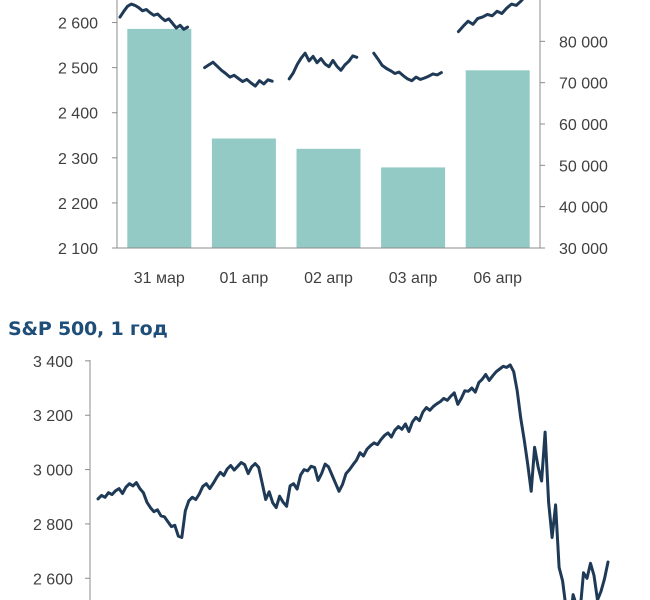 This screenshot has height=600, width=650. I want to click on right-tick-label: 60 000, so click(583, 125).